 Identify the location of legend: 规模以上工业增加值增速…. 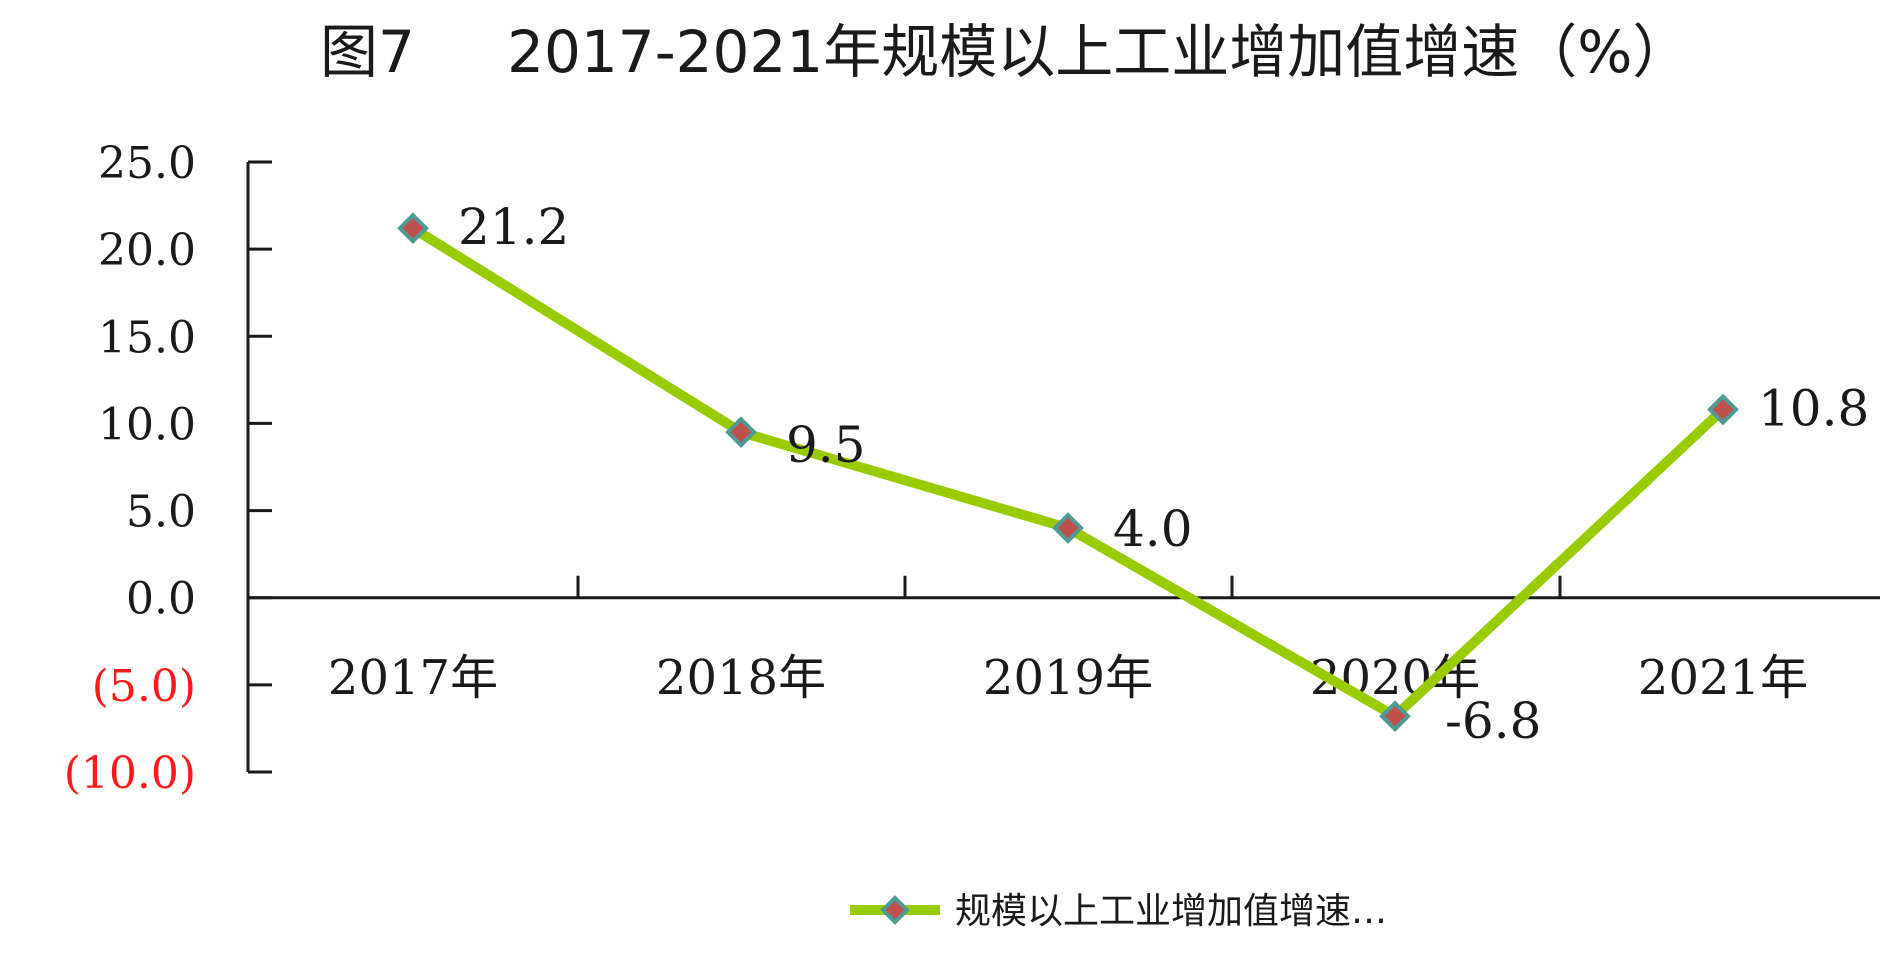
(1118, 911).